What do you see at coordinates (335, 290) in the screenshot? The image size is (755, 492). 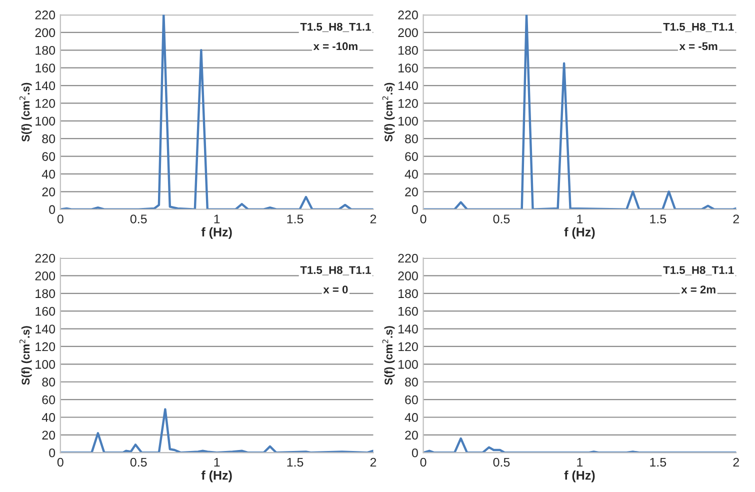 I see `annotation: x = 0` at bounding box center [335, 290].